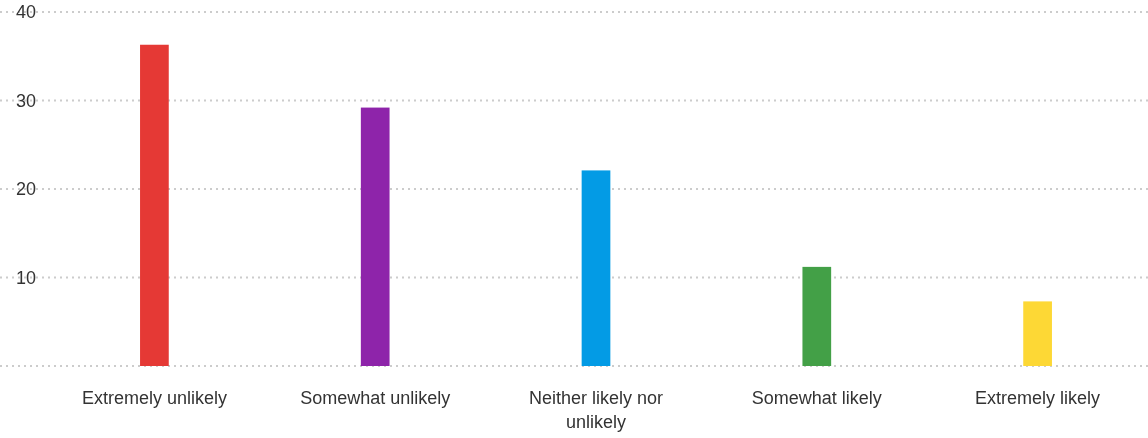 This screenshot has height=438, width=1148. I want to click on x-tick-label: Neither likely nor unlikely, so click(596, 410).